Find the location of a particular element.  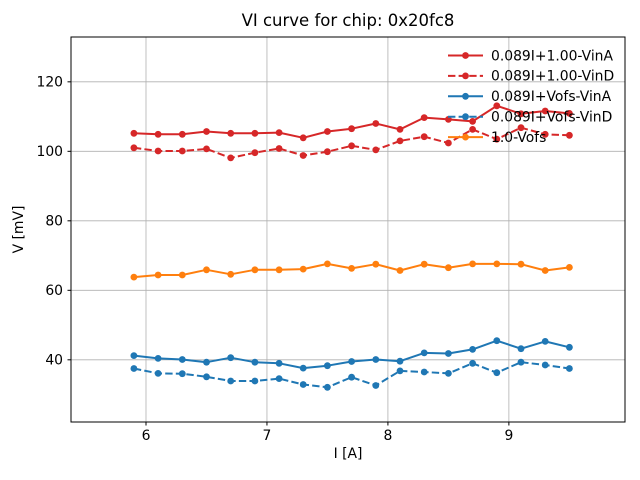

legend-label: 0.089I+Vofs-VinD is located at coordinates (551, 118).